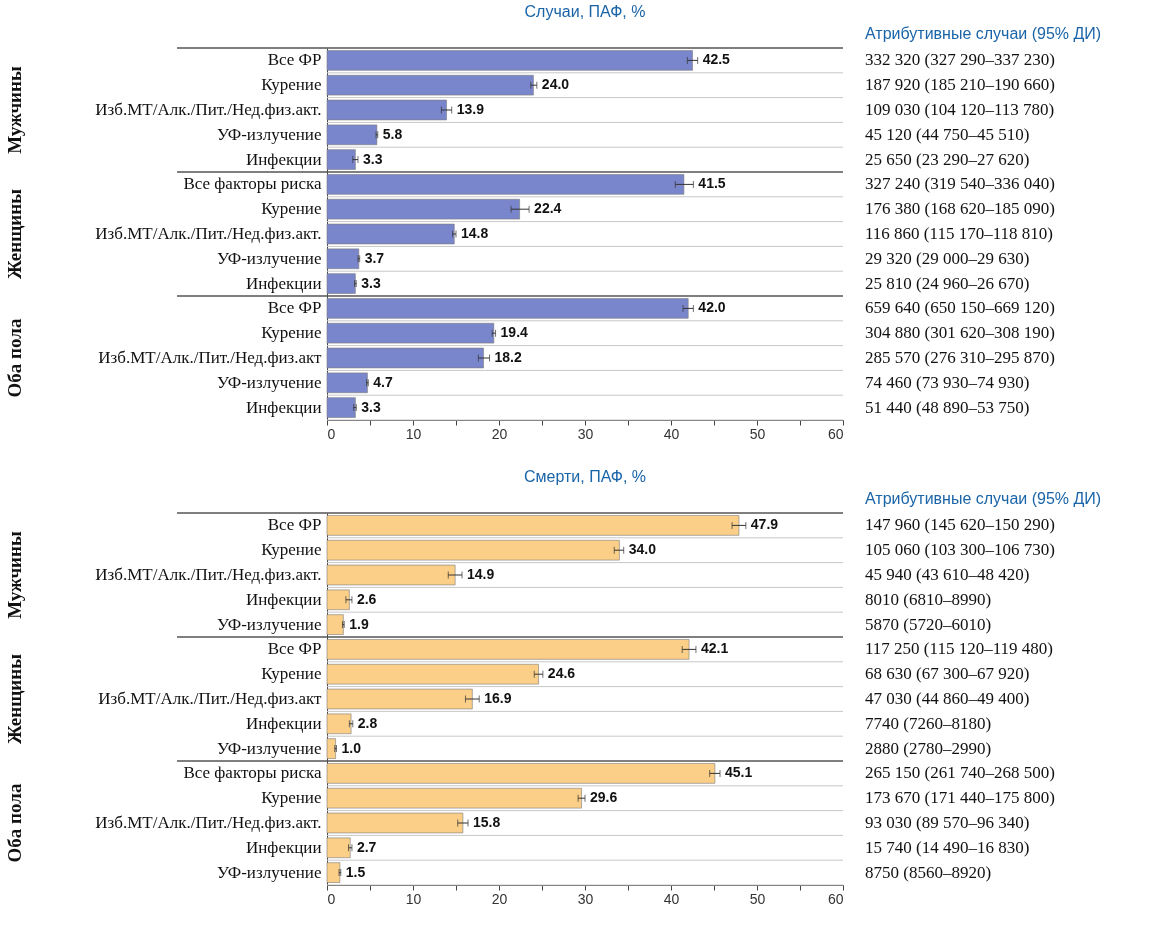  I want to click on x-tick-label: 0, so click(331, 898).